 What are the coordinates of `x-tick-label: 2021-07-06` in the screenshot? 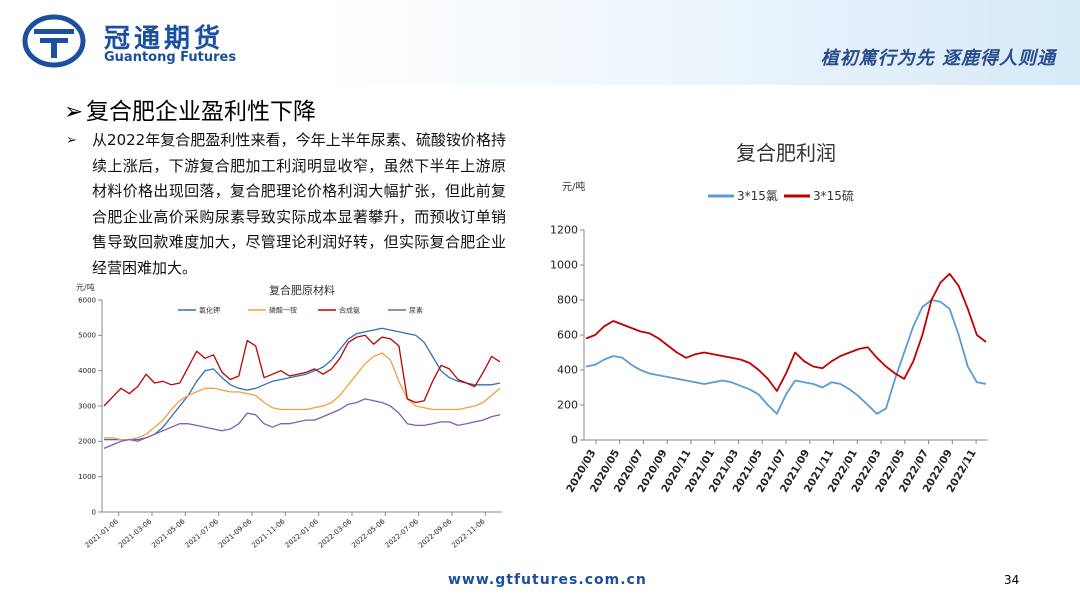 It's located at (202, 533).